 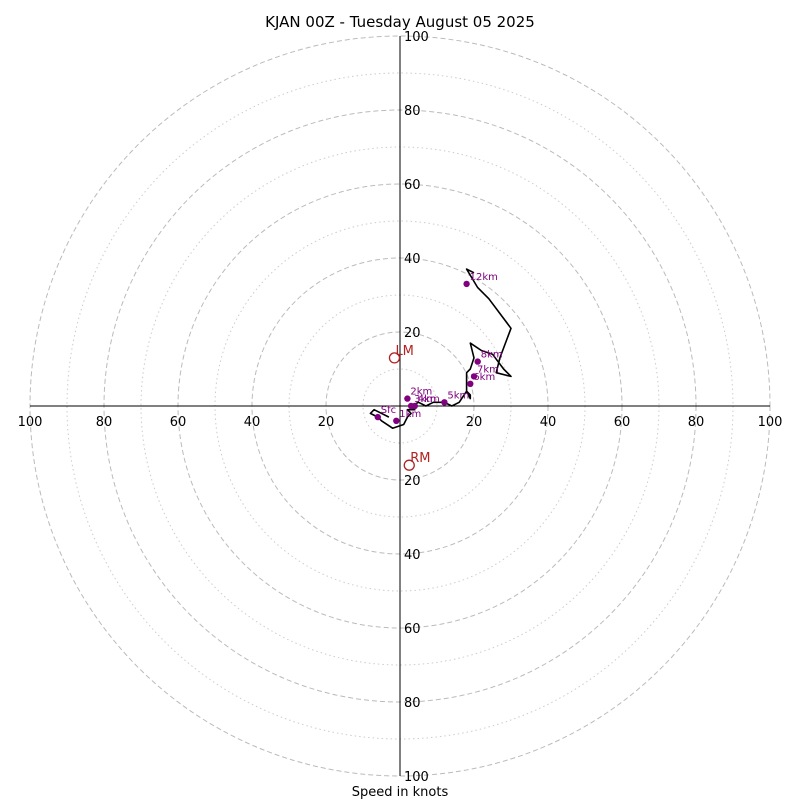 I want to click on height-label-6km: 6km, so click(x=484, y=377).